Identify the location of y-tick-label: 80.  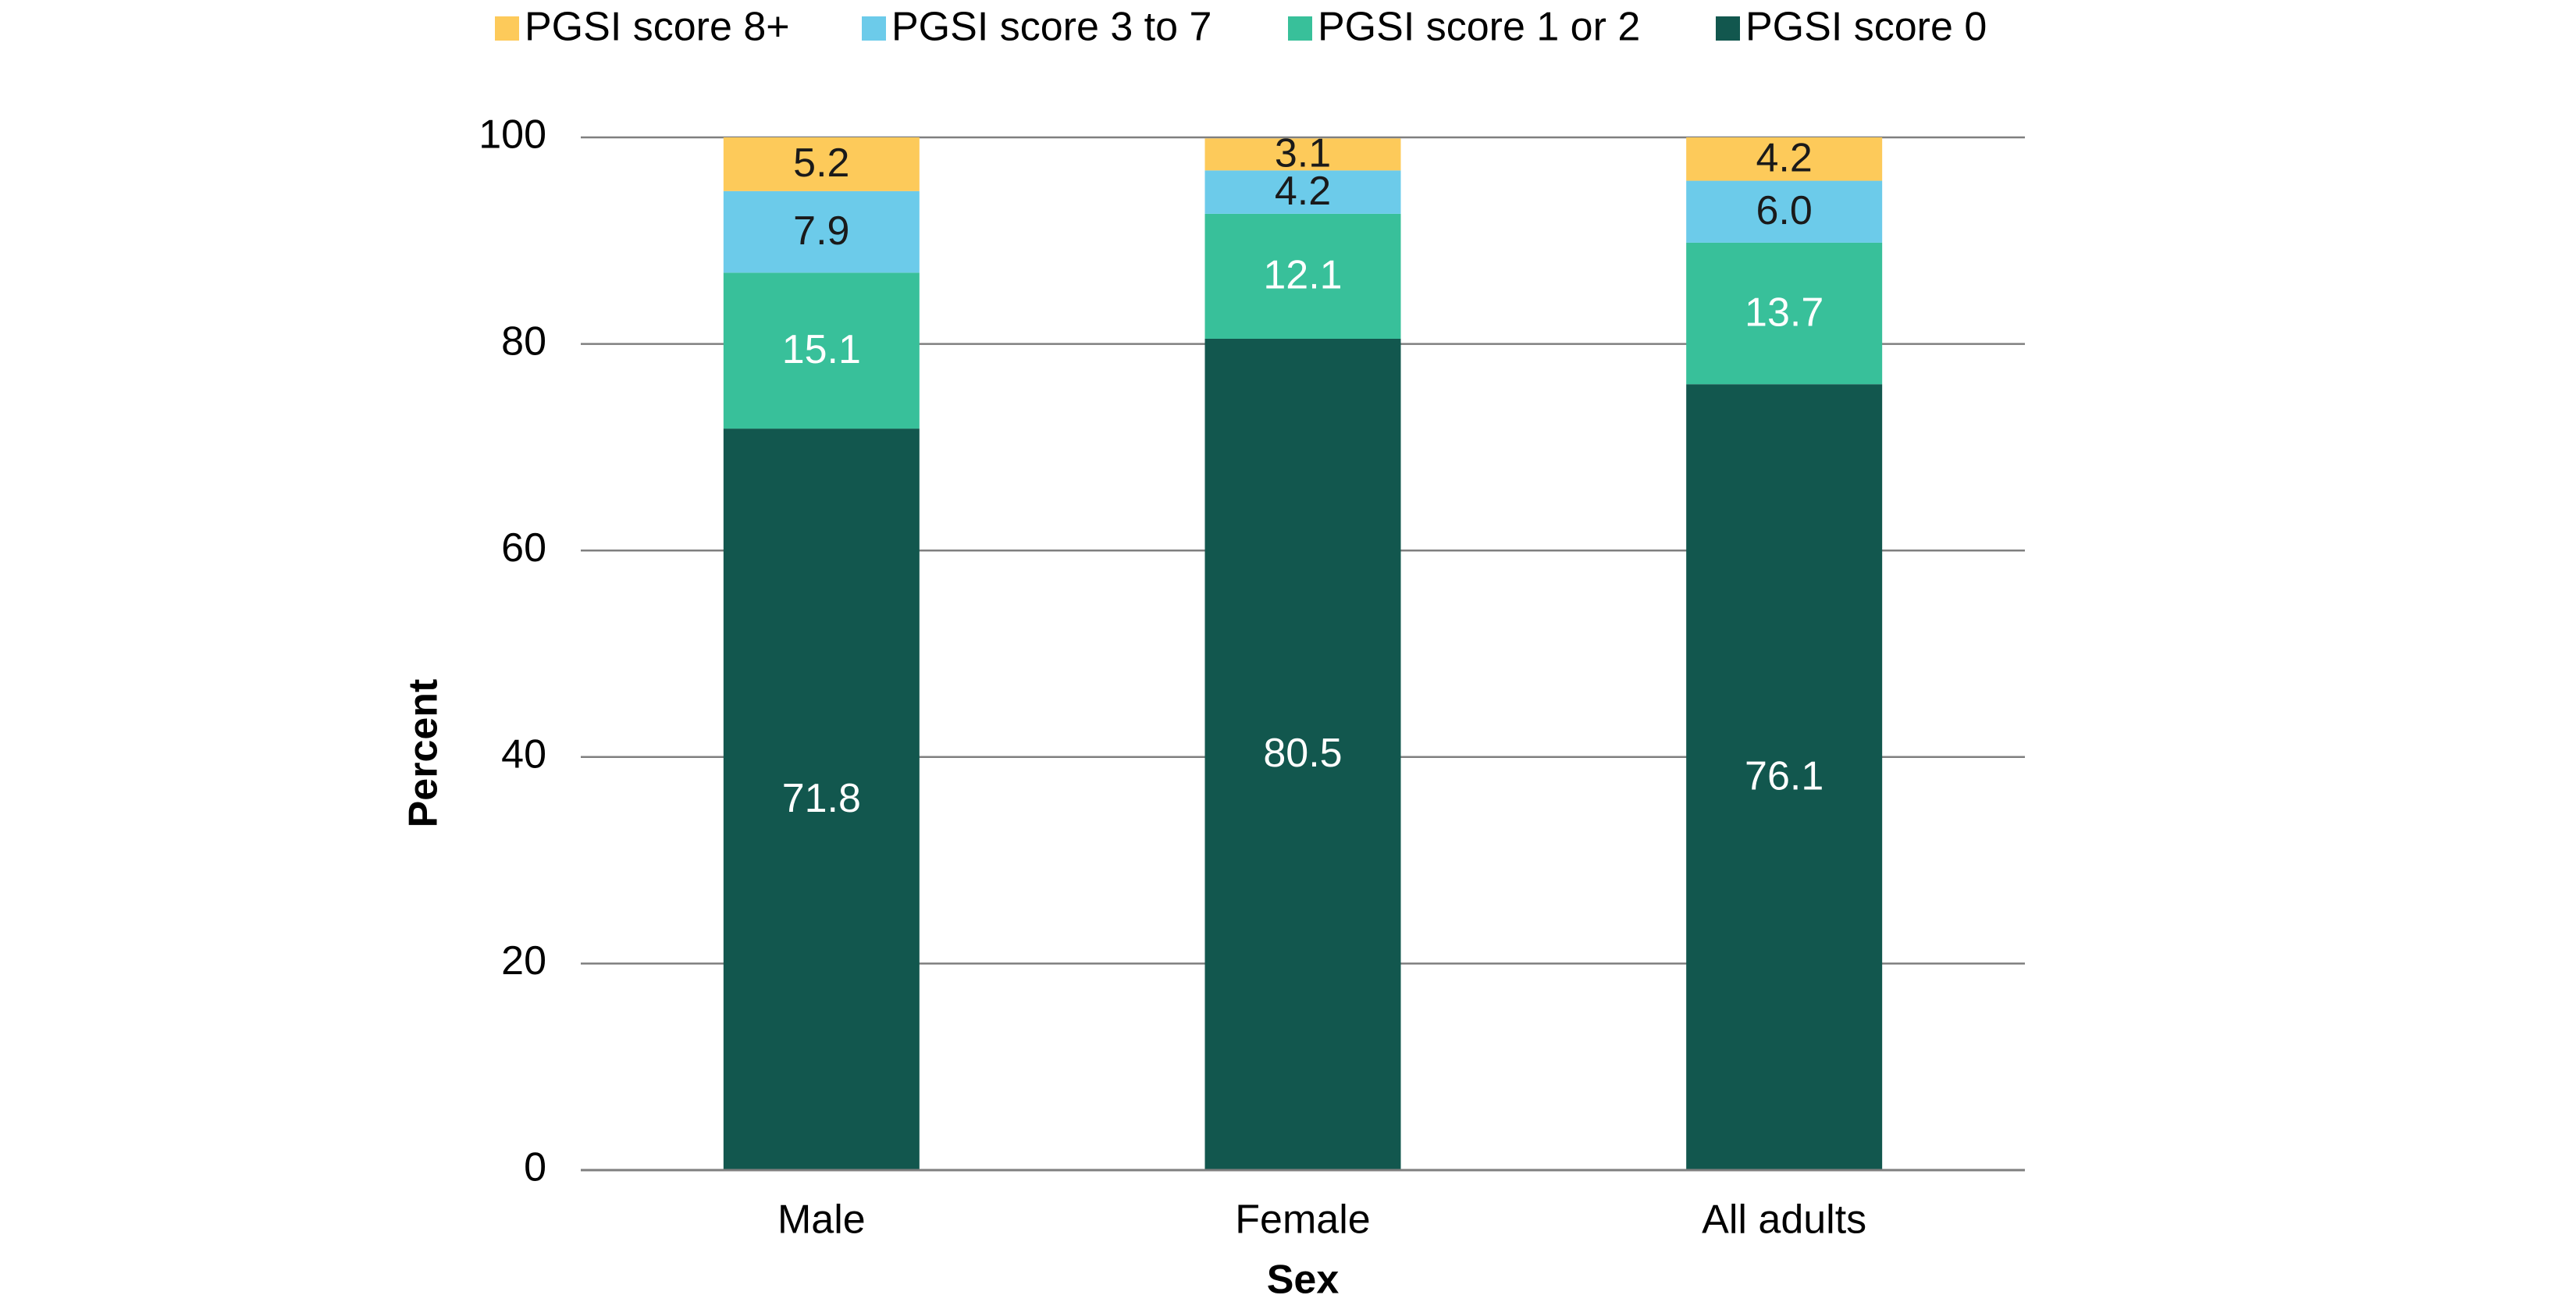
(523, 341).